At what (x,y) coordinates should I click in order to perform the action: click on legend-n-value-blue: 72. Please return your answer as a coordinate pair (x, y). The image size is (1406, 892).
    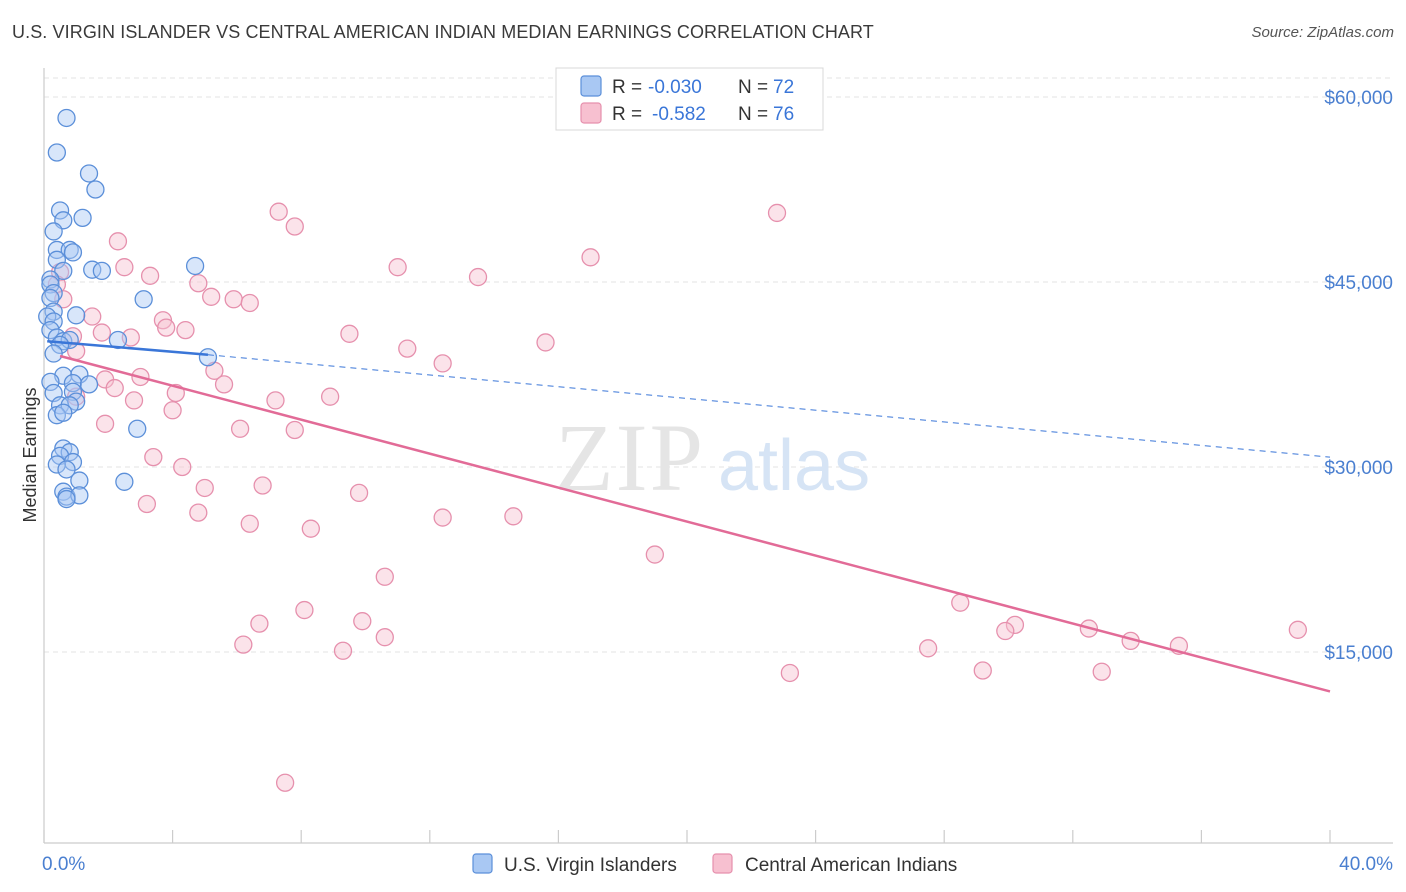
    Looking at the image, I should click on (783, 87).